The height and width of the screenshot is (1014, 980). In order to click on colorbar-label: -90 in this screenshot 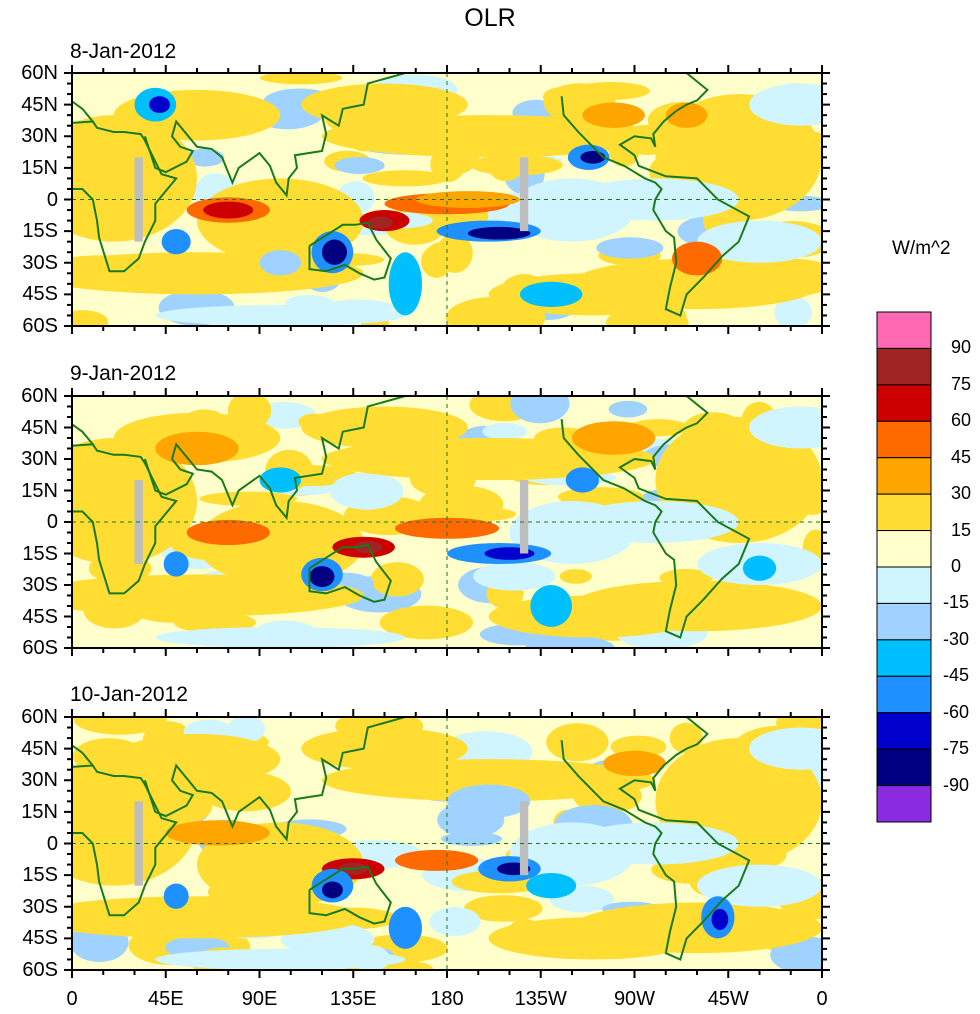, I will do `click(956, 784)`.